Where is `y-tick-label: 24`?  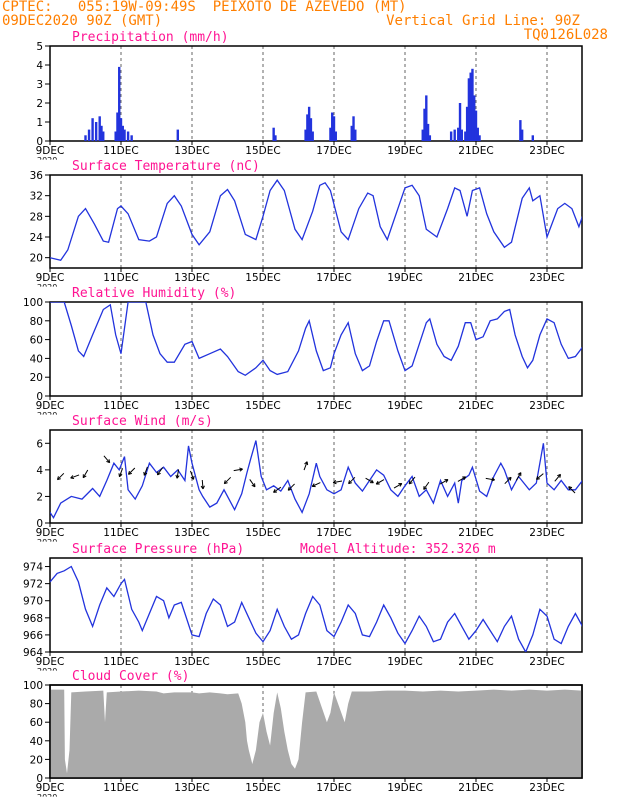
y-tick-label: 24 is located at coordinates (37, 238).